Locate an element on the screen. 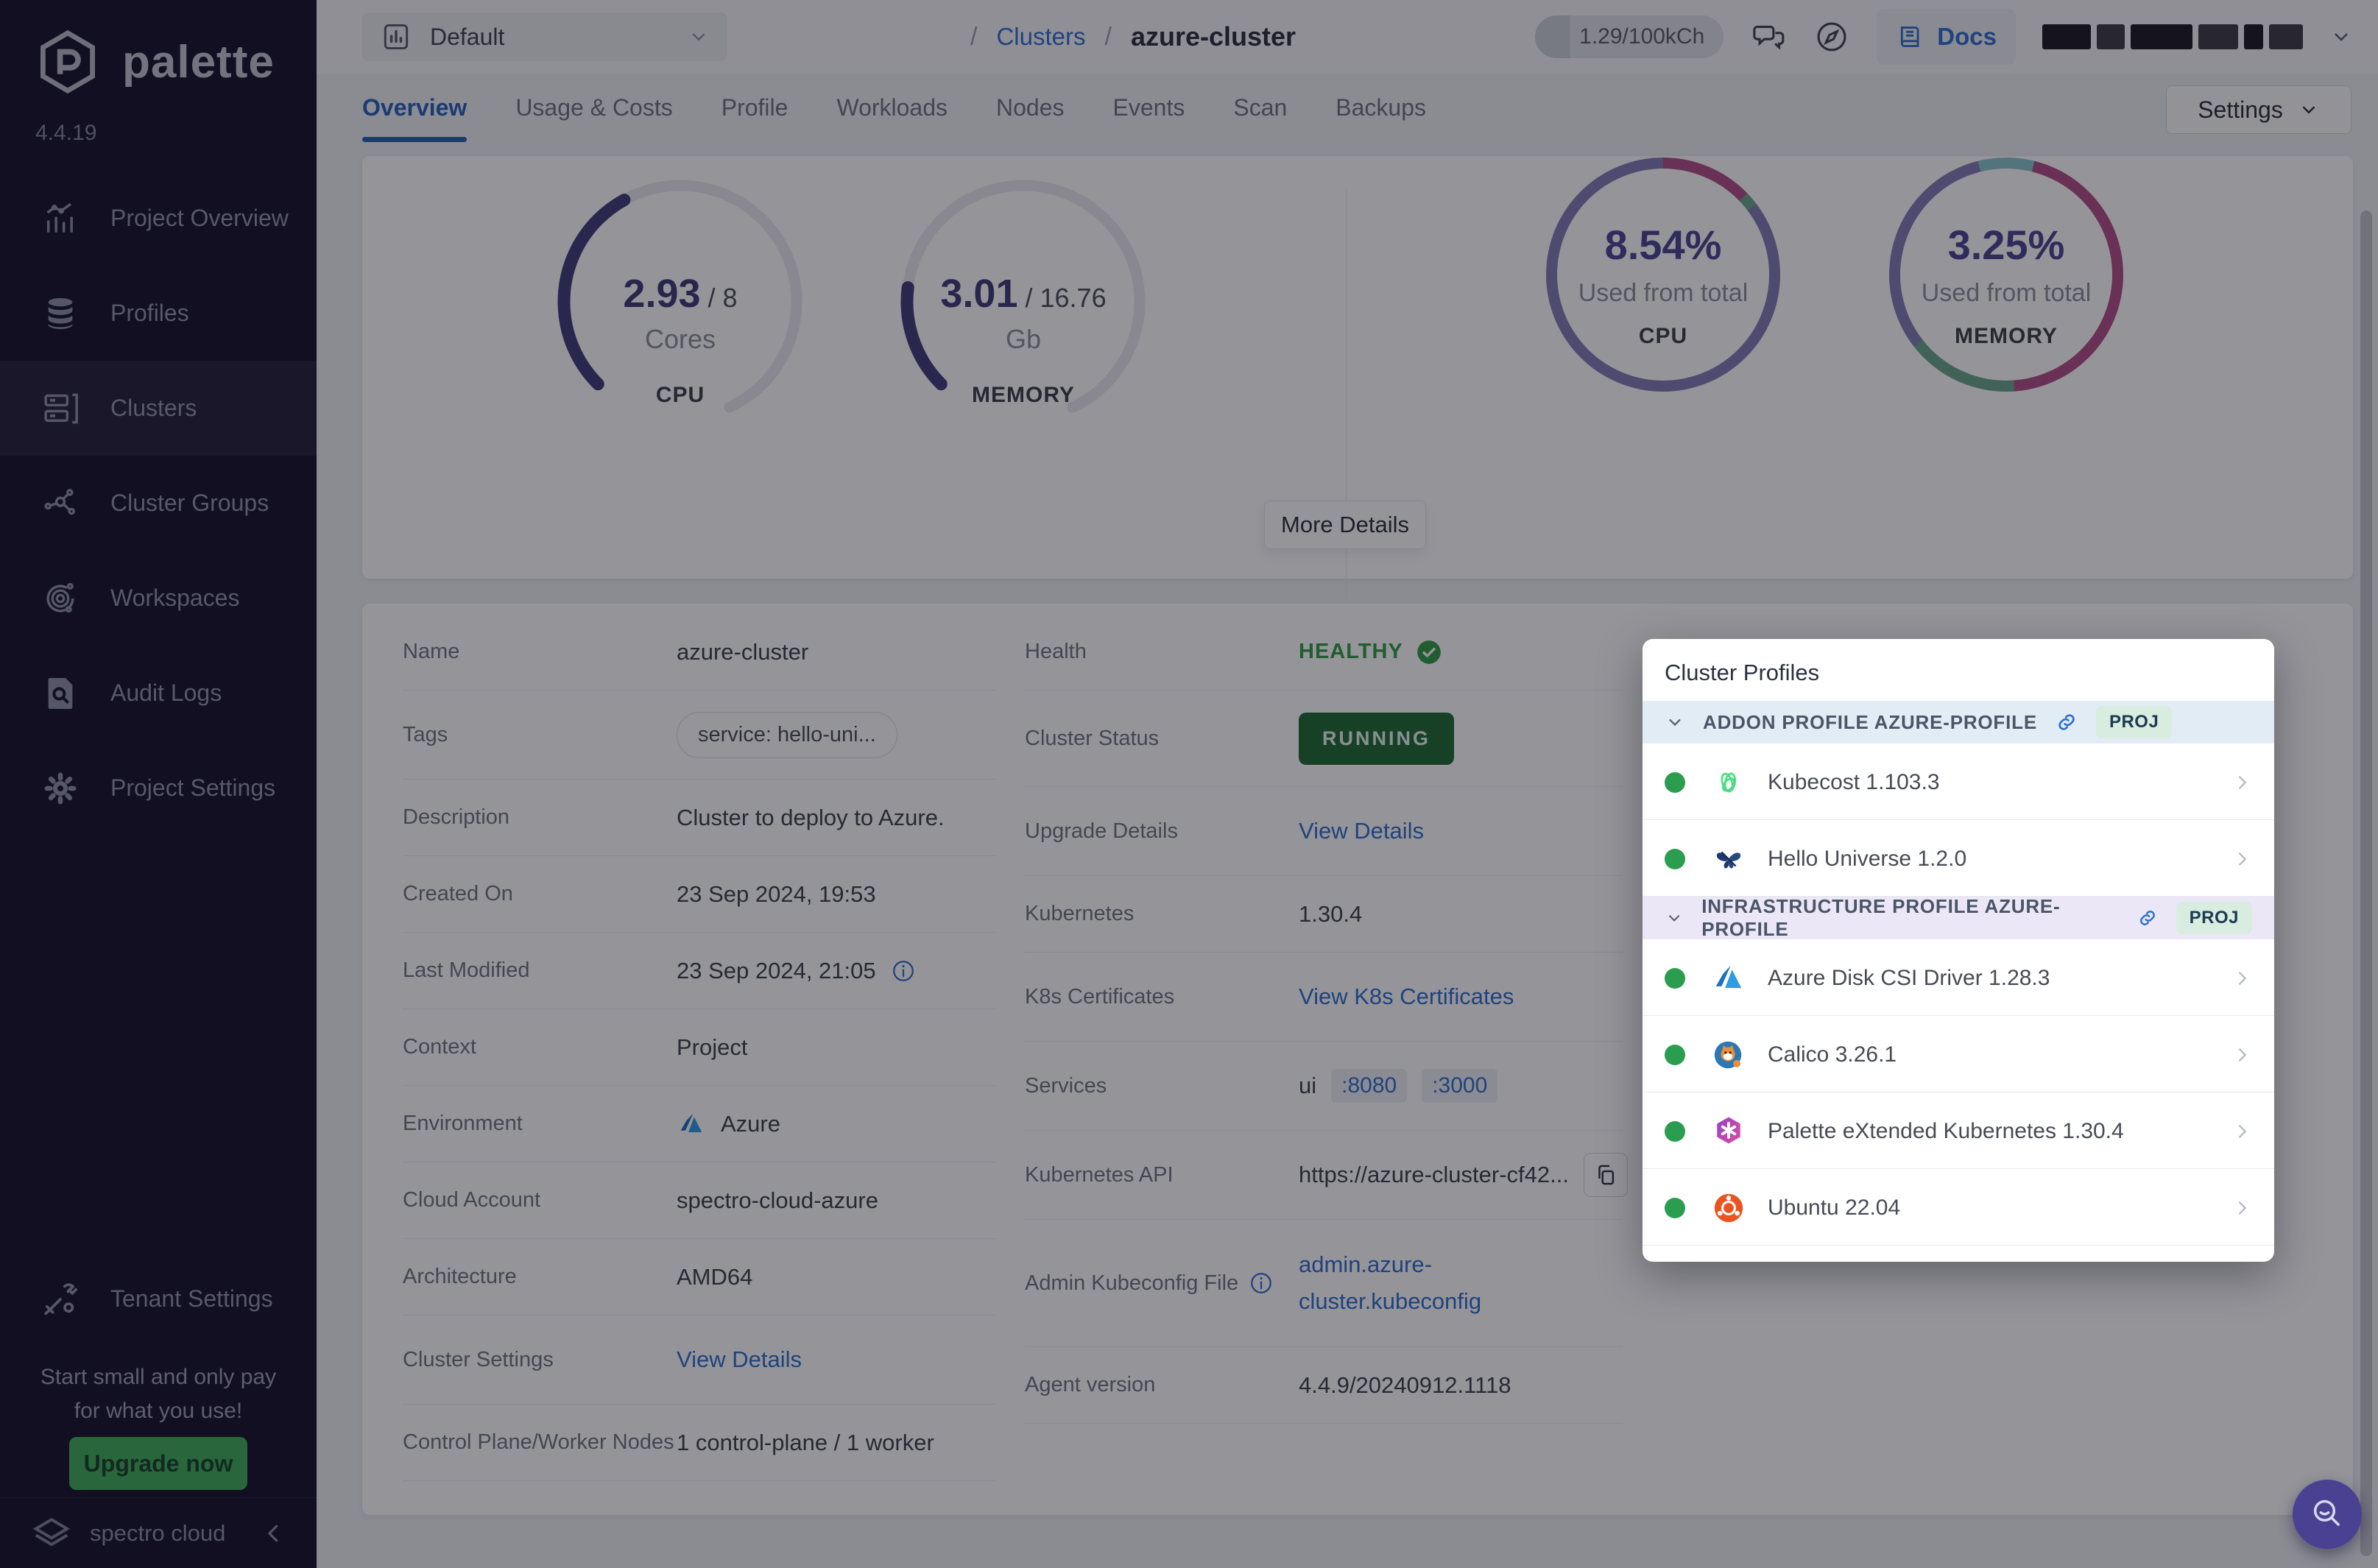  network-nodes-icon is located at coordinates (60, 503).